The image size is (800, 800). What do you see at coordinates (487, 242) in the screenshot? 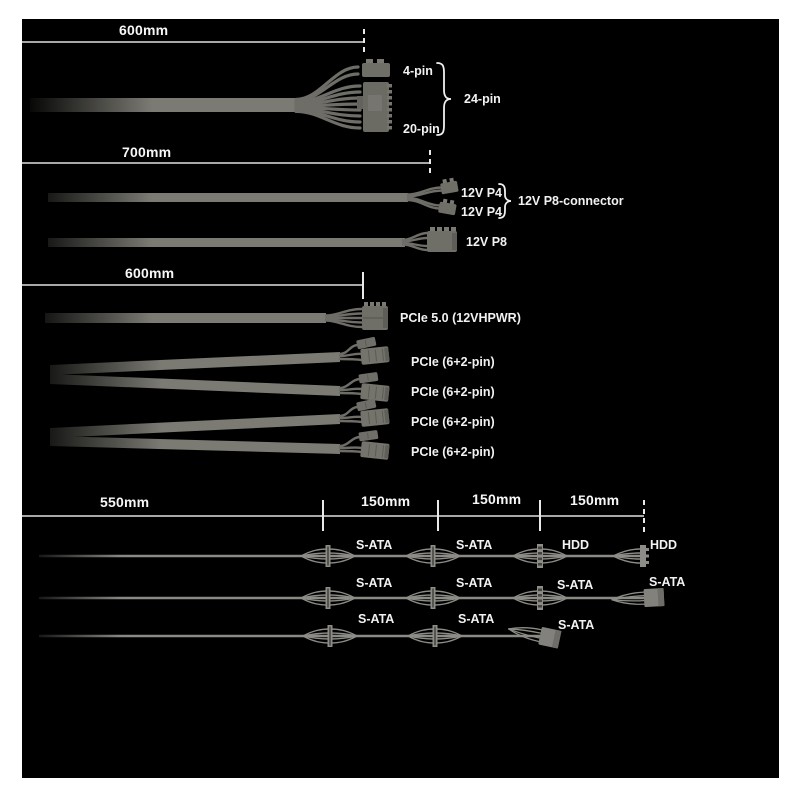
I see `label-12v-p8: 12V P8` at bounding box center [487, 242].